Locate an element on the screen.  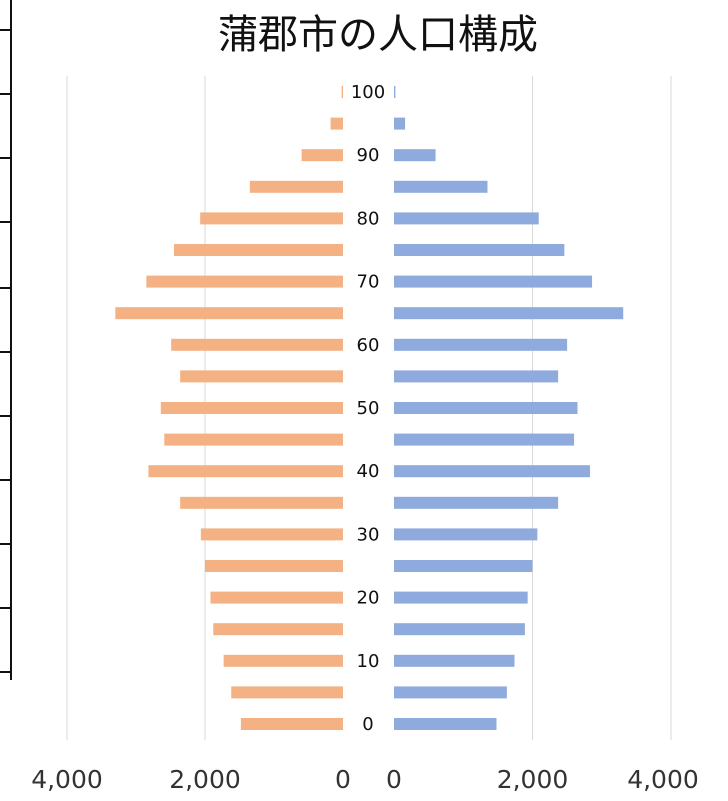
x-tick-right: 0 is located at coordinates (394, 779).